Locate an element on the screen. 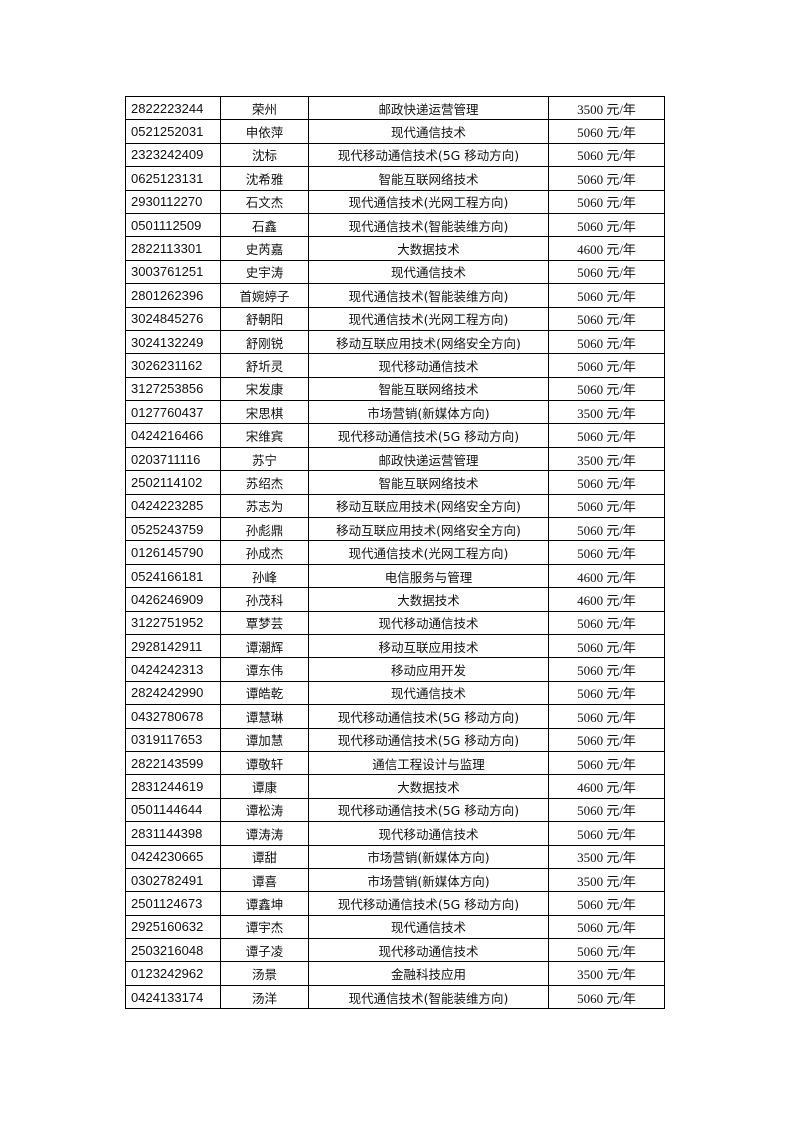 This screenshot has height=1122, width=793. table-row: 3024132249 舒刚锐 移动互联应用技术(网络安全方向) 5060 元/年 is located at coordinates (395, 342).